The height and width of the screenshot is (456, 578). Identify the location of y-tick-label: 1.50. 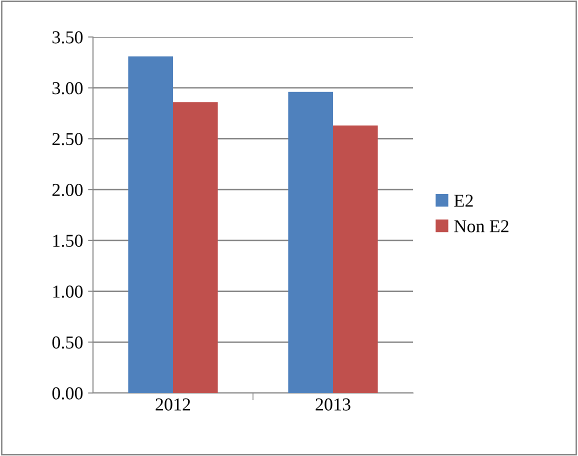
(68, 240).